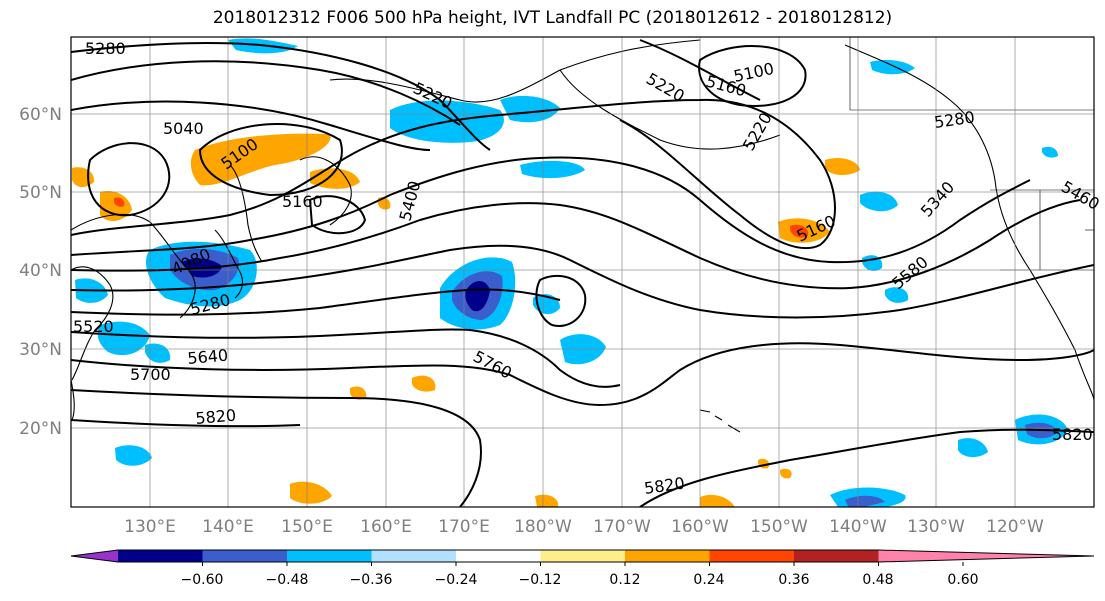 The height and width of the screenshot is (601, 1105). What do you see at coordinates (202, 580) in the screenshot?
I see `colorbar-tick-label: −0.60` at bounding box center [202, 580].